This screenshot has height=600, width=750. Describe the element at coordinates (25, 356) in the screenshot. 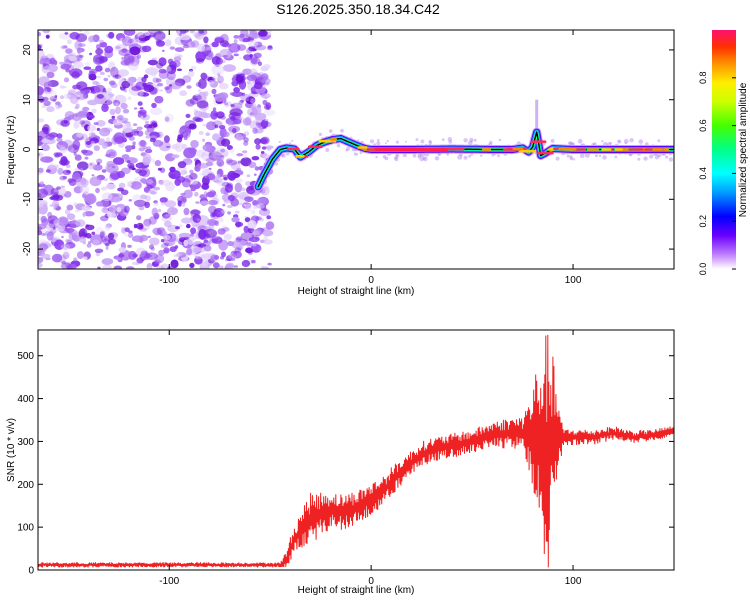

I see `y-tick-label: 500` at that location.